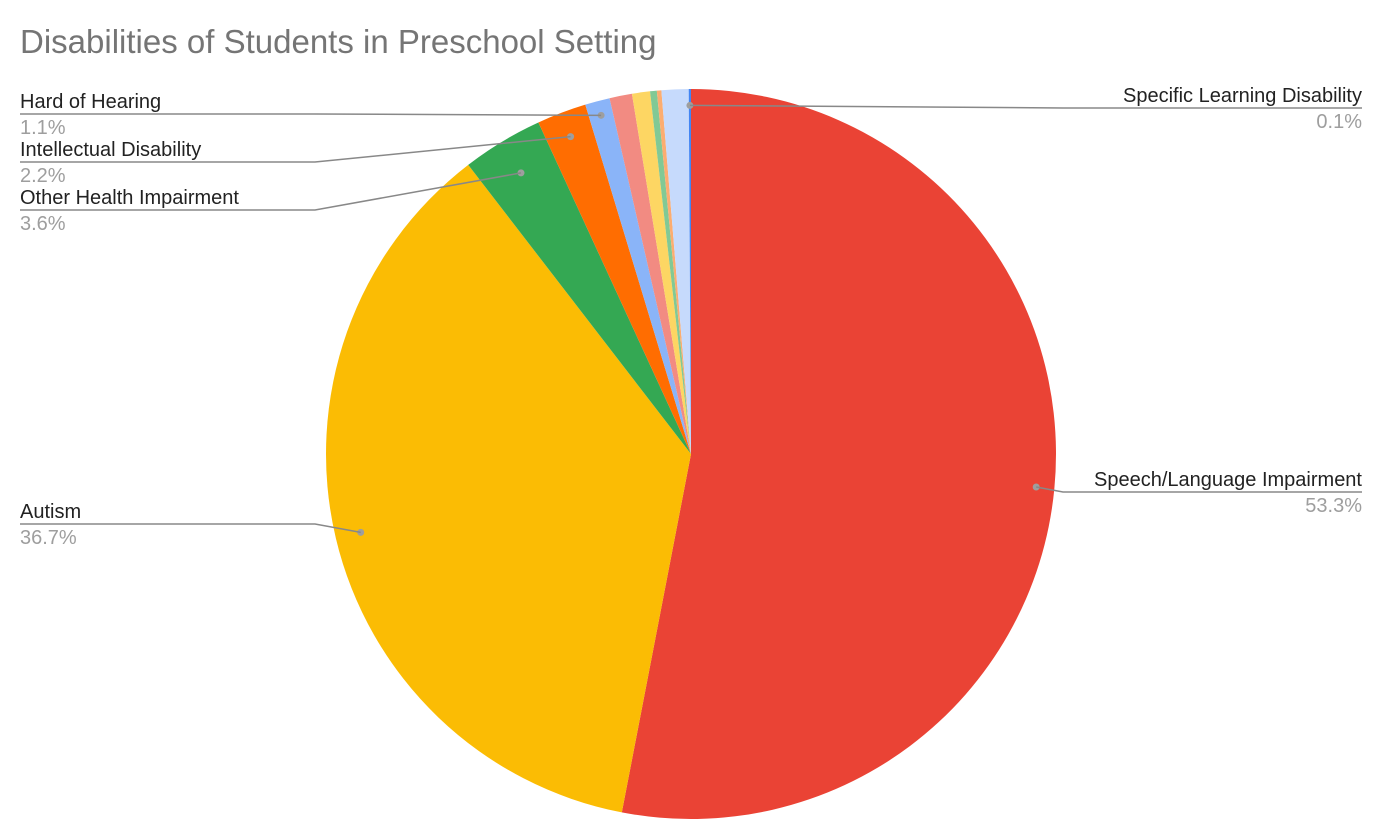 This screenshot has width=1392, height=838. Describe the element at coordinates (271, 191) in the screenshot. I see `leader-line-other-health-impairment` at that location.